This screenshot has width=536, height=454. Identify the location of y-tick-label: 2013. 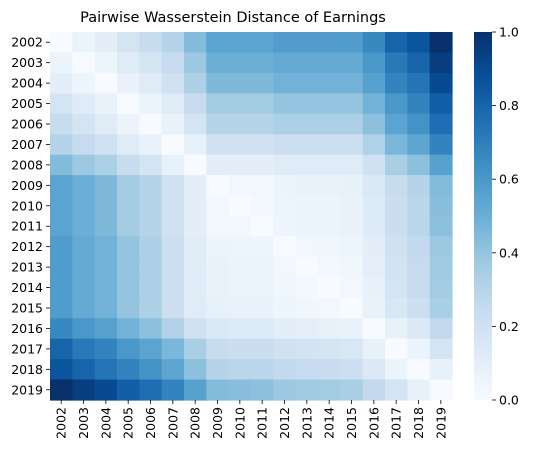
(27, 267).